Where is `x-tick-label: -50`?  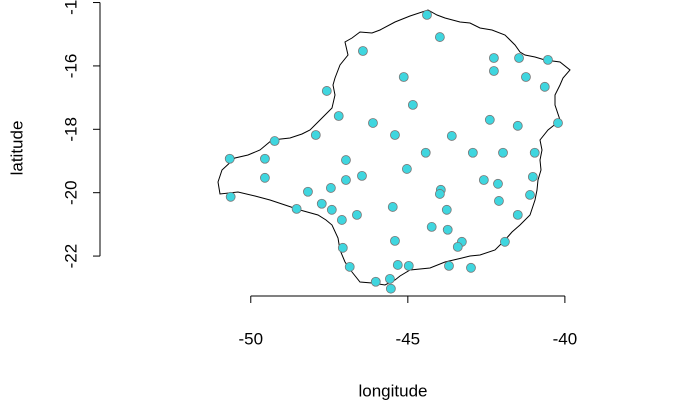
x-tick-label: -50 is located at coordinates (250, 338).